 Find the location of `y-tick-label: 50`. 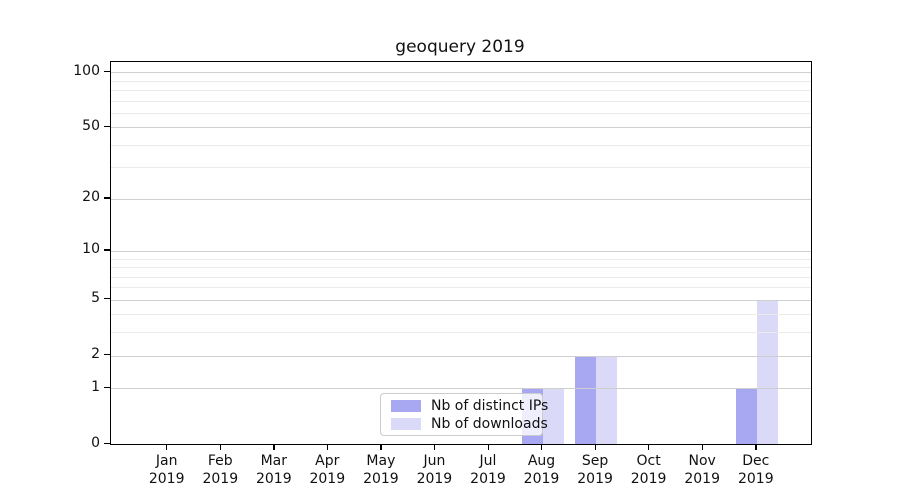

y-tick-label: 50 is located at coordinates (91, 125).